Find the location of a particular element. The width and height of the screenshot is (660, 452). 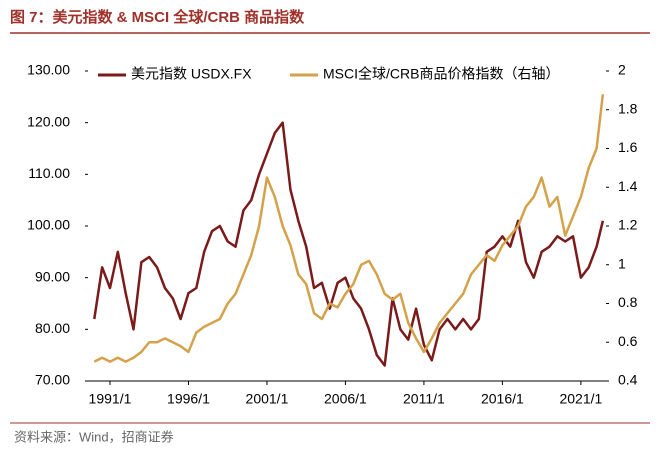

y2-tick-label: 0.6 is located at coordinates (628, 341).